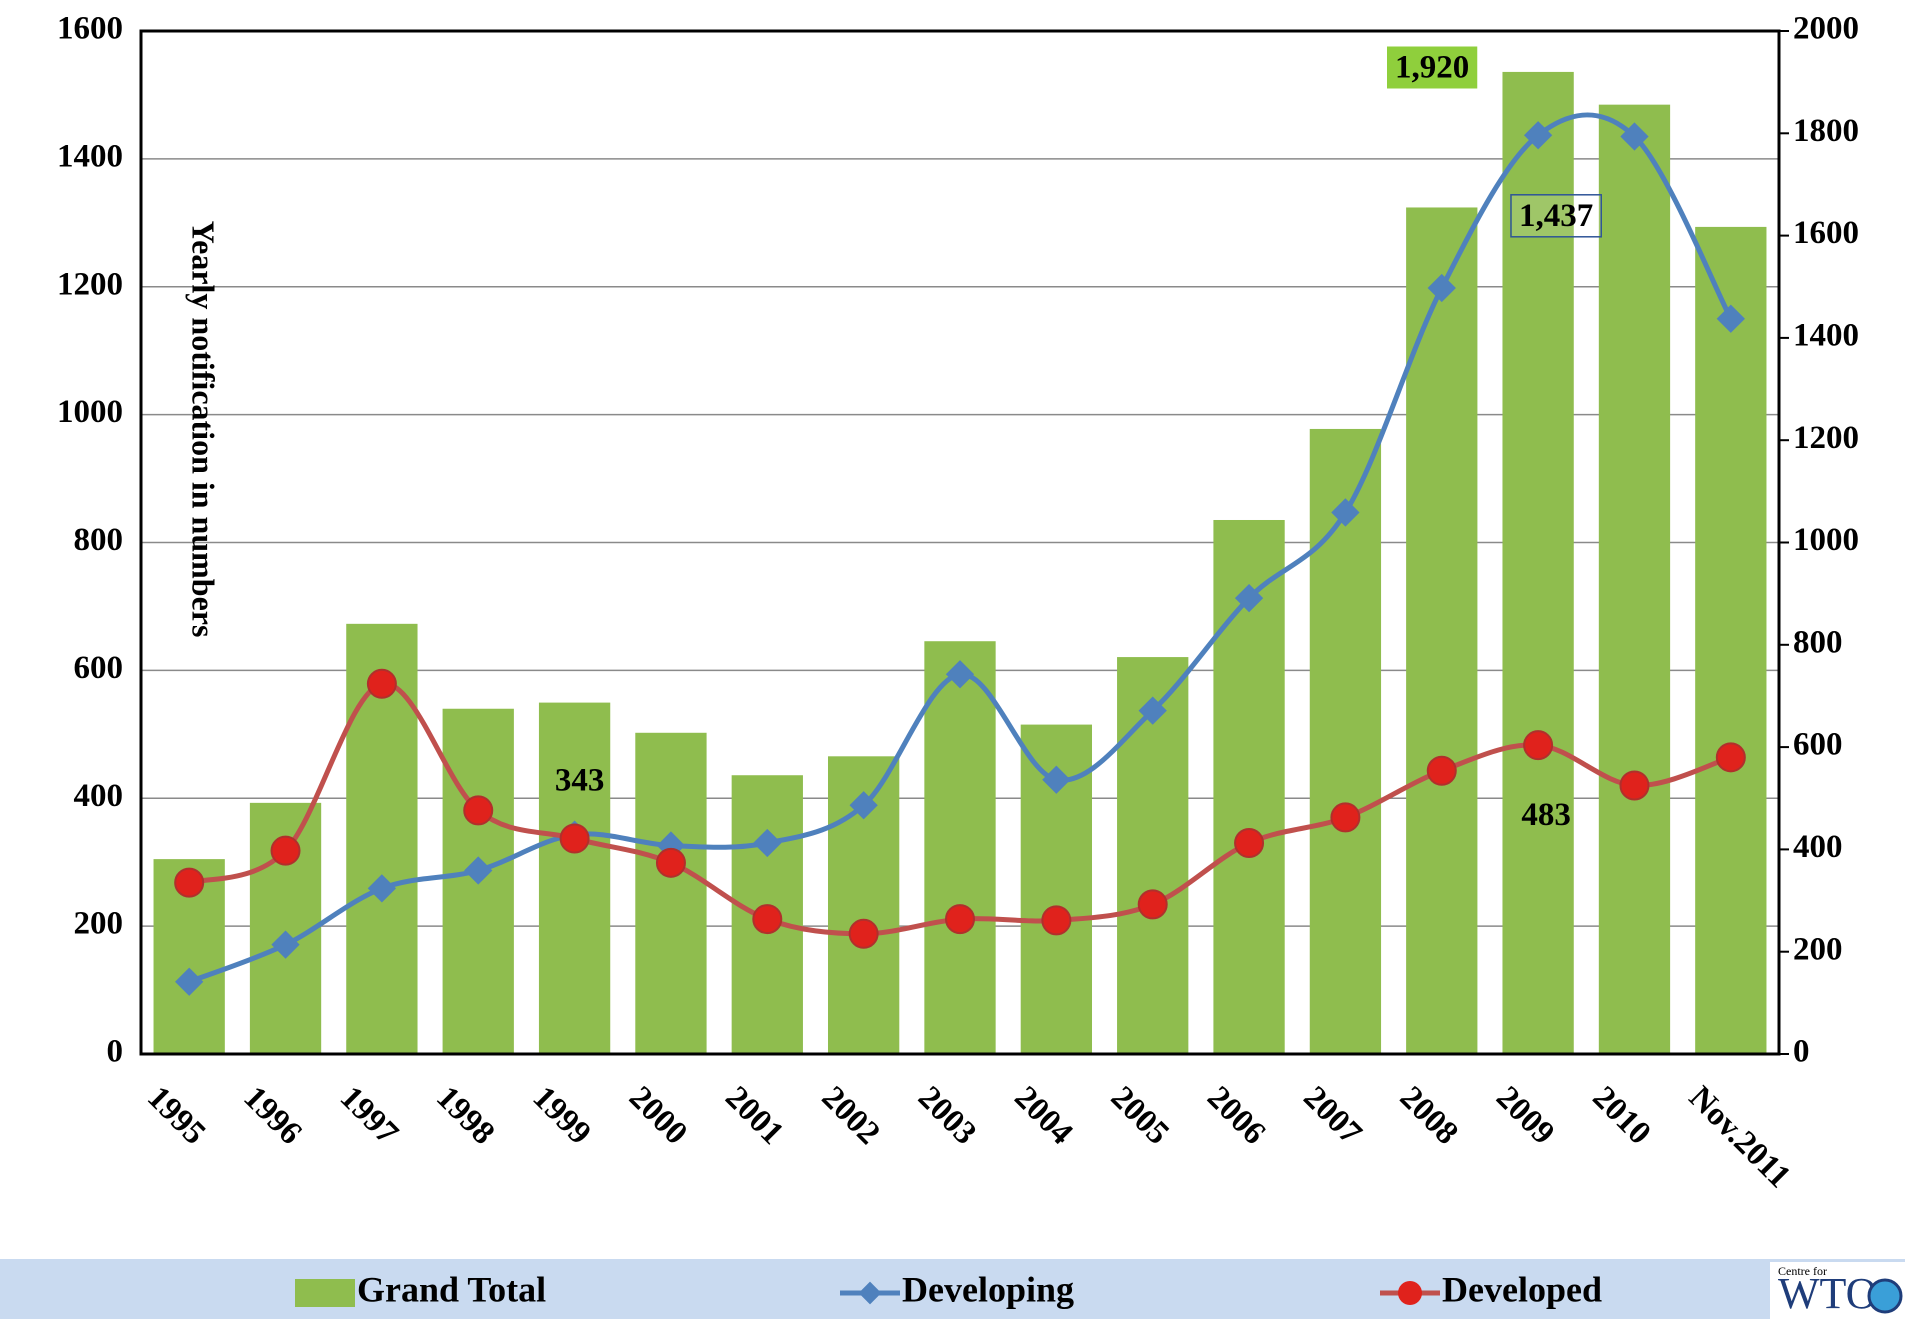 The image size is (1920, 1319). What do you see at coordinates (451, 1289) in the screenshot?
I see `legend-label: Grand Total` at bounding box center [451, 1289].